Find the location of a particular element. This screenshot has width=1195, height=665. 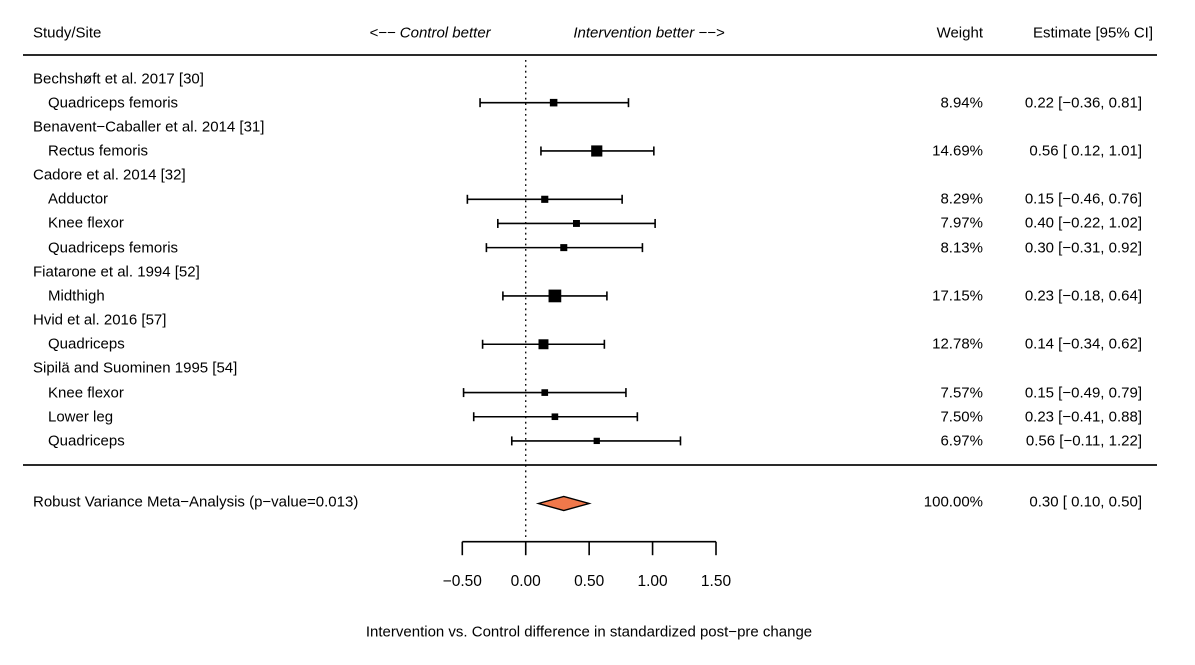

site-label: Lower leg is located at coordinates (81, 417).